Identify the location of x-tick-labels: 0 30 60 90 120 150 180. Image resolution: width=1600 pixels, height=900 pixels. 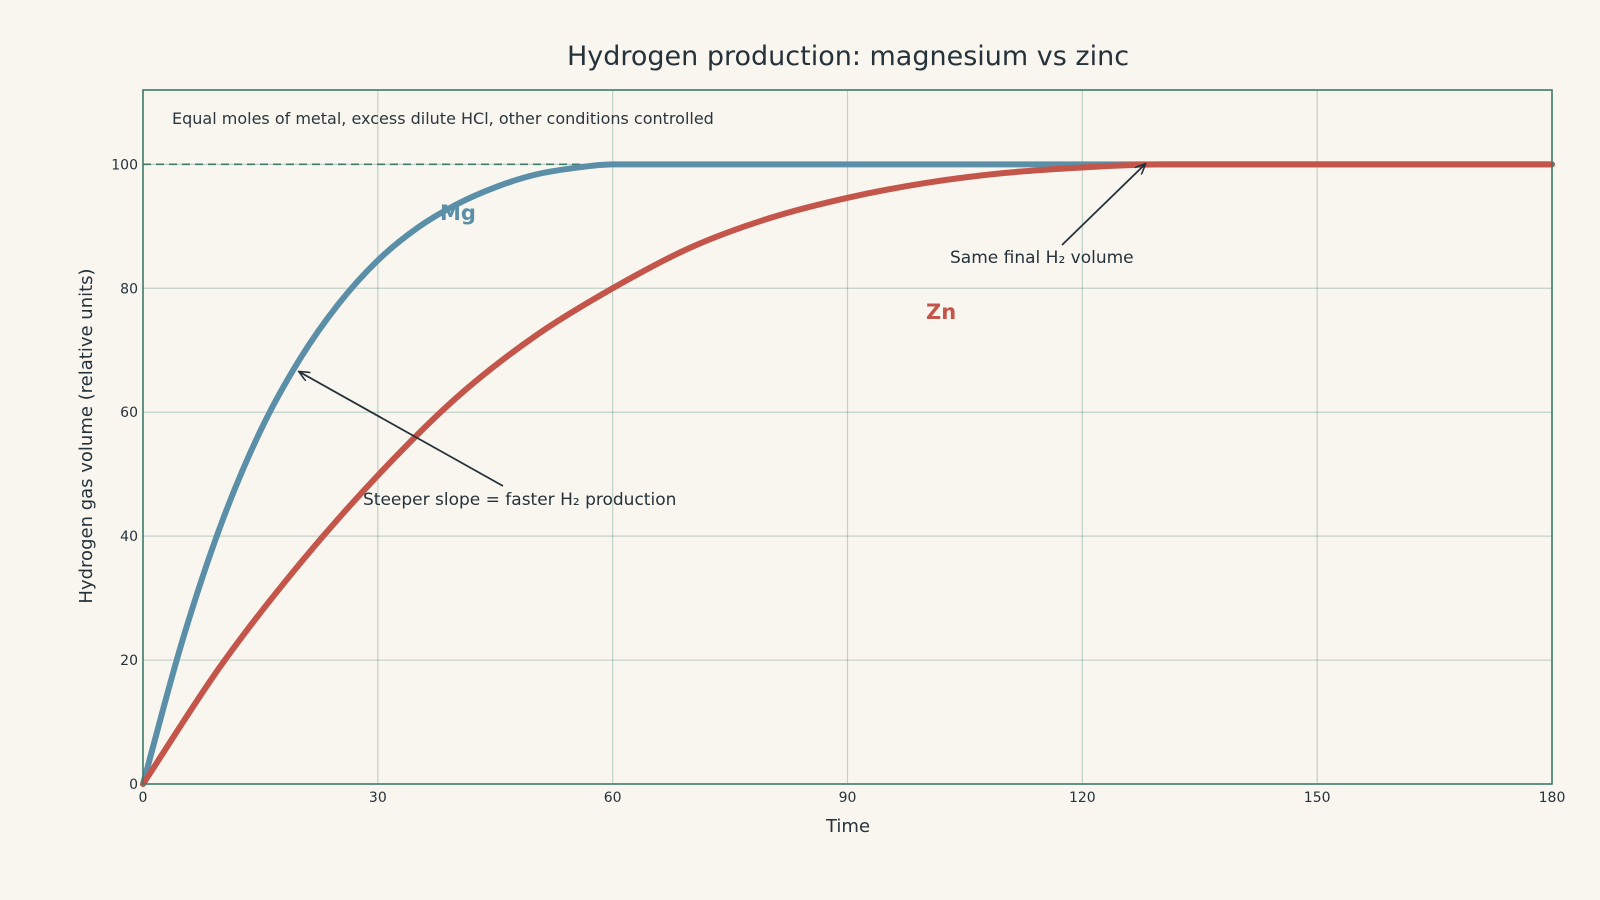
(852, 798).